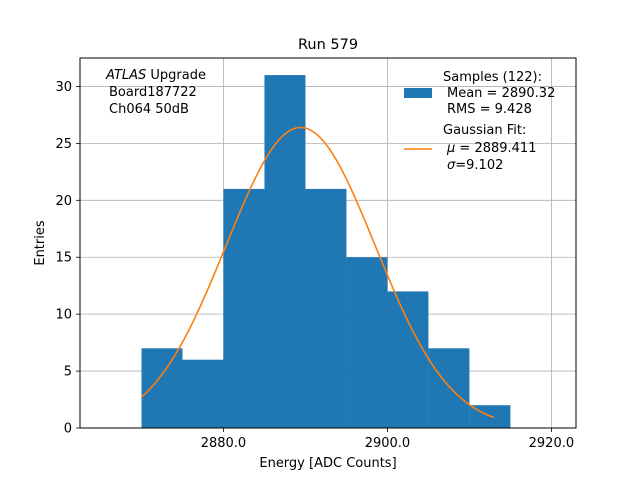 The height and width of the screenshot is (480, 640). I want to click on chart-title: Run 579, so click(328, 45).